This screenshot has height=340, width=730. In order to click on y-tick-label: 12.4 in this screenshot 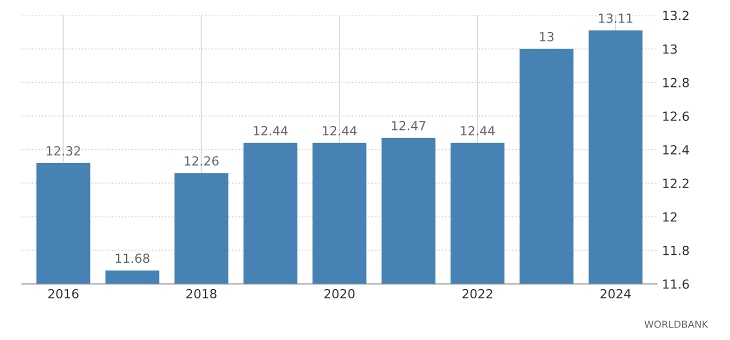, I will do `click(676, 149)`.